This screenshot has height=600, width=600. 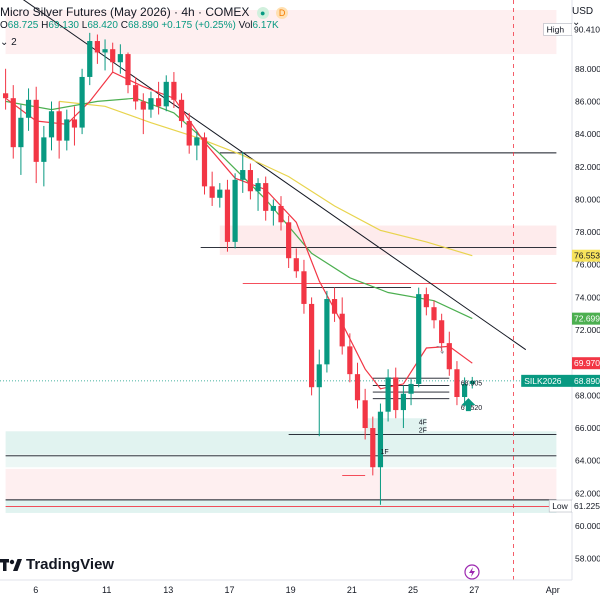 What do you see at coordinates (576, 22) in the screenshot?
I see `chevron-down-icon: ⌄` at bounding box center [576, 22].